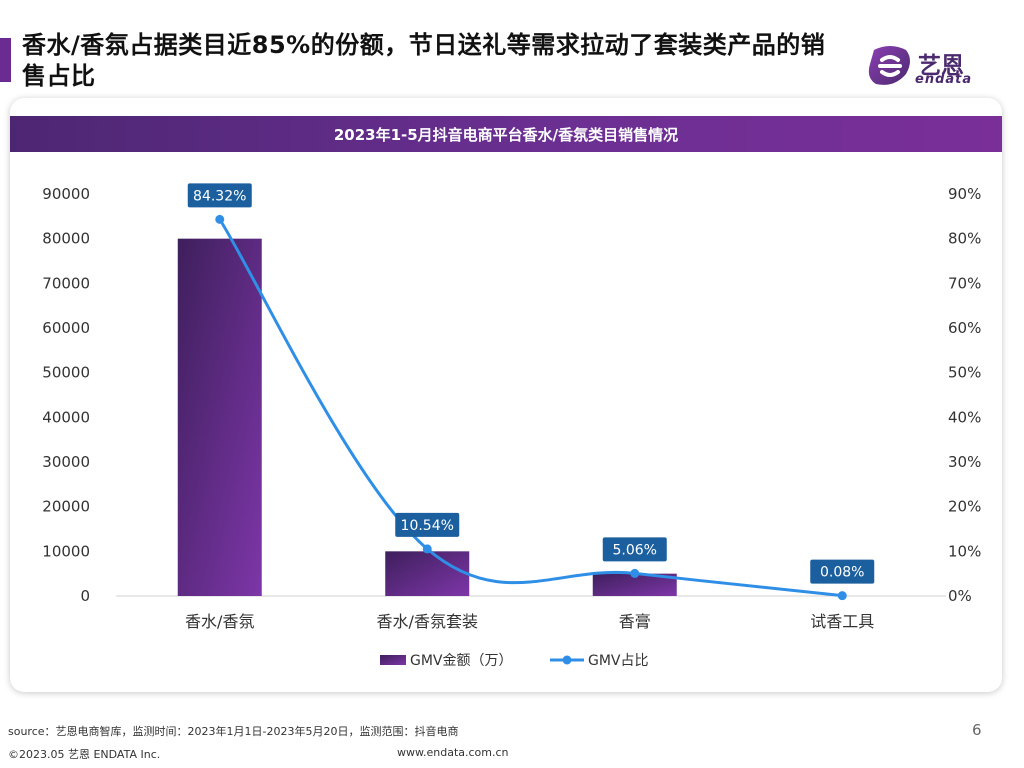  What do you see at coordinates (941, 66) in the screenshot?
I see `logo-text-cn: 艺恩` at bounding box center [941, 66].